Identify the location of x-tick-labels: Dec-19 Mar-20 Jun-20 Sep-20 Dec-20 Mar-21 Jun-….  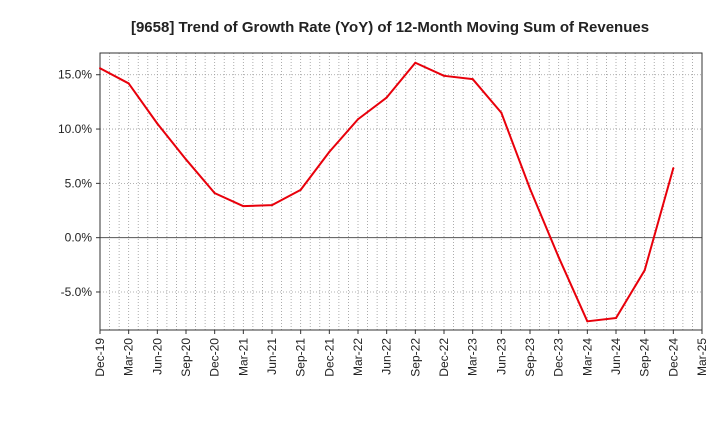
(401, 357).